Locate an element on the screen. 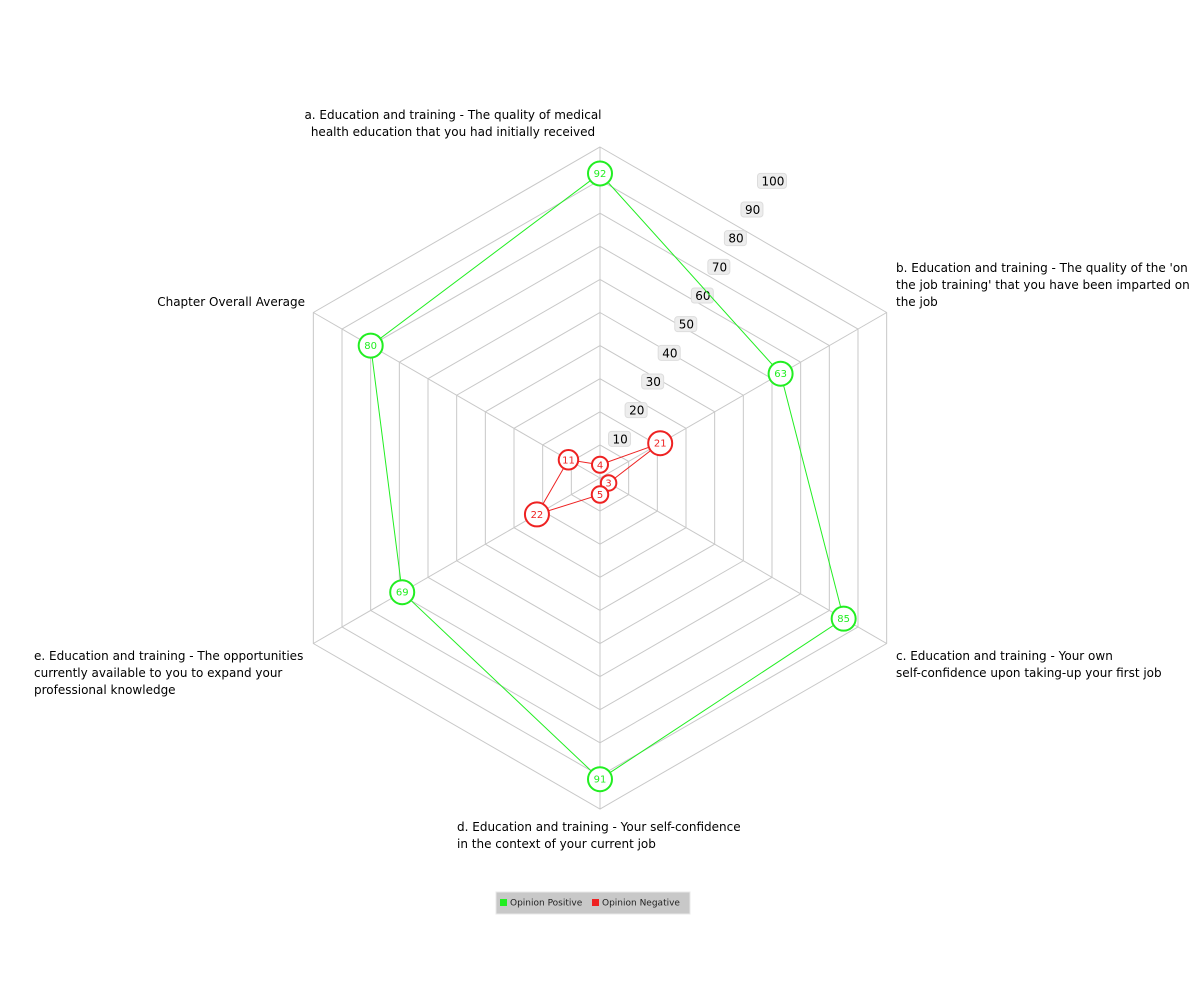  tick-label-50: 50 is located at coordinates (686, 325).